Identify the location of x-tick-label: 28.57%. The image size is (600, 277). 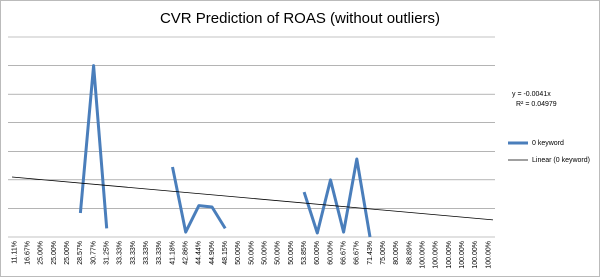
(80, 253).